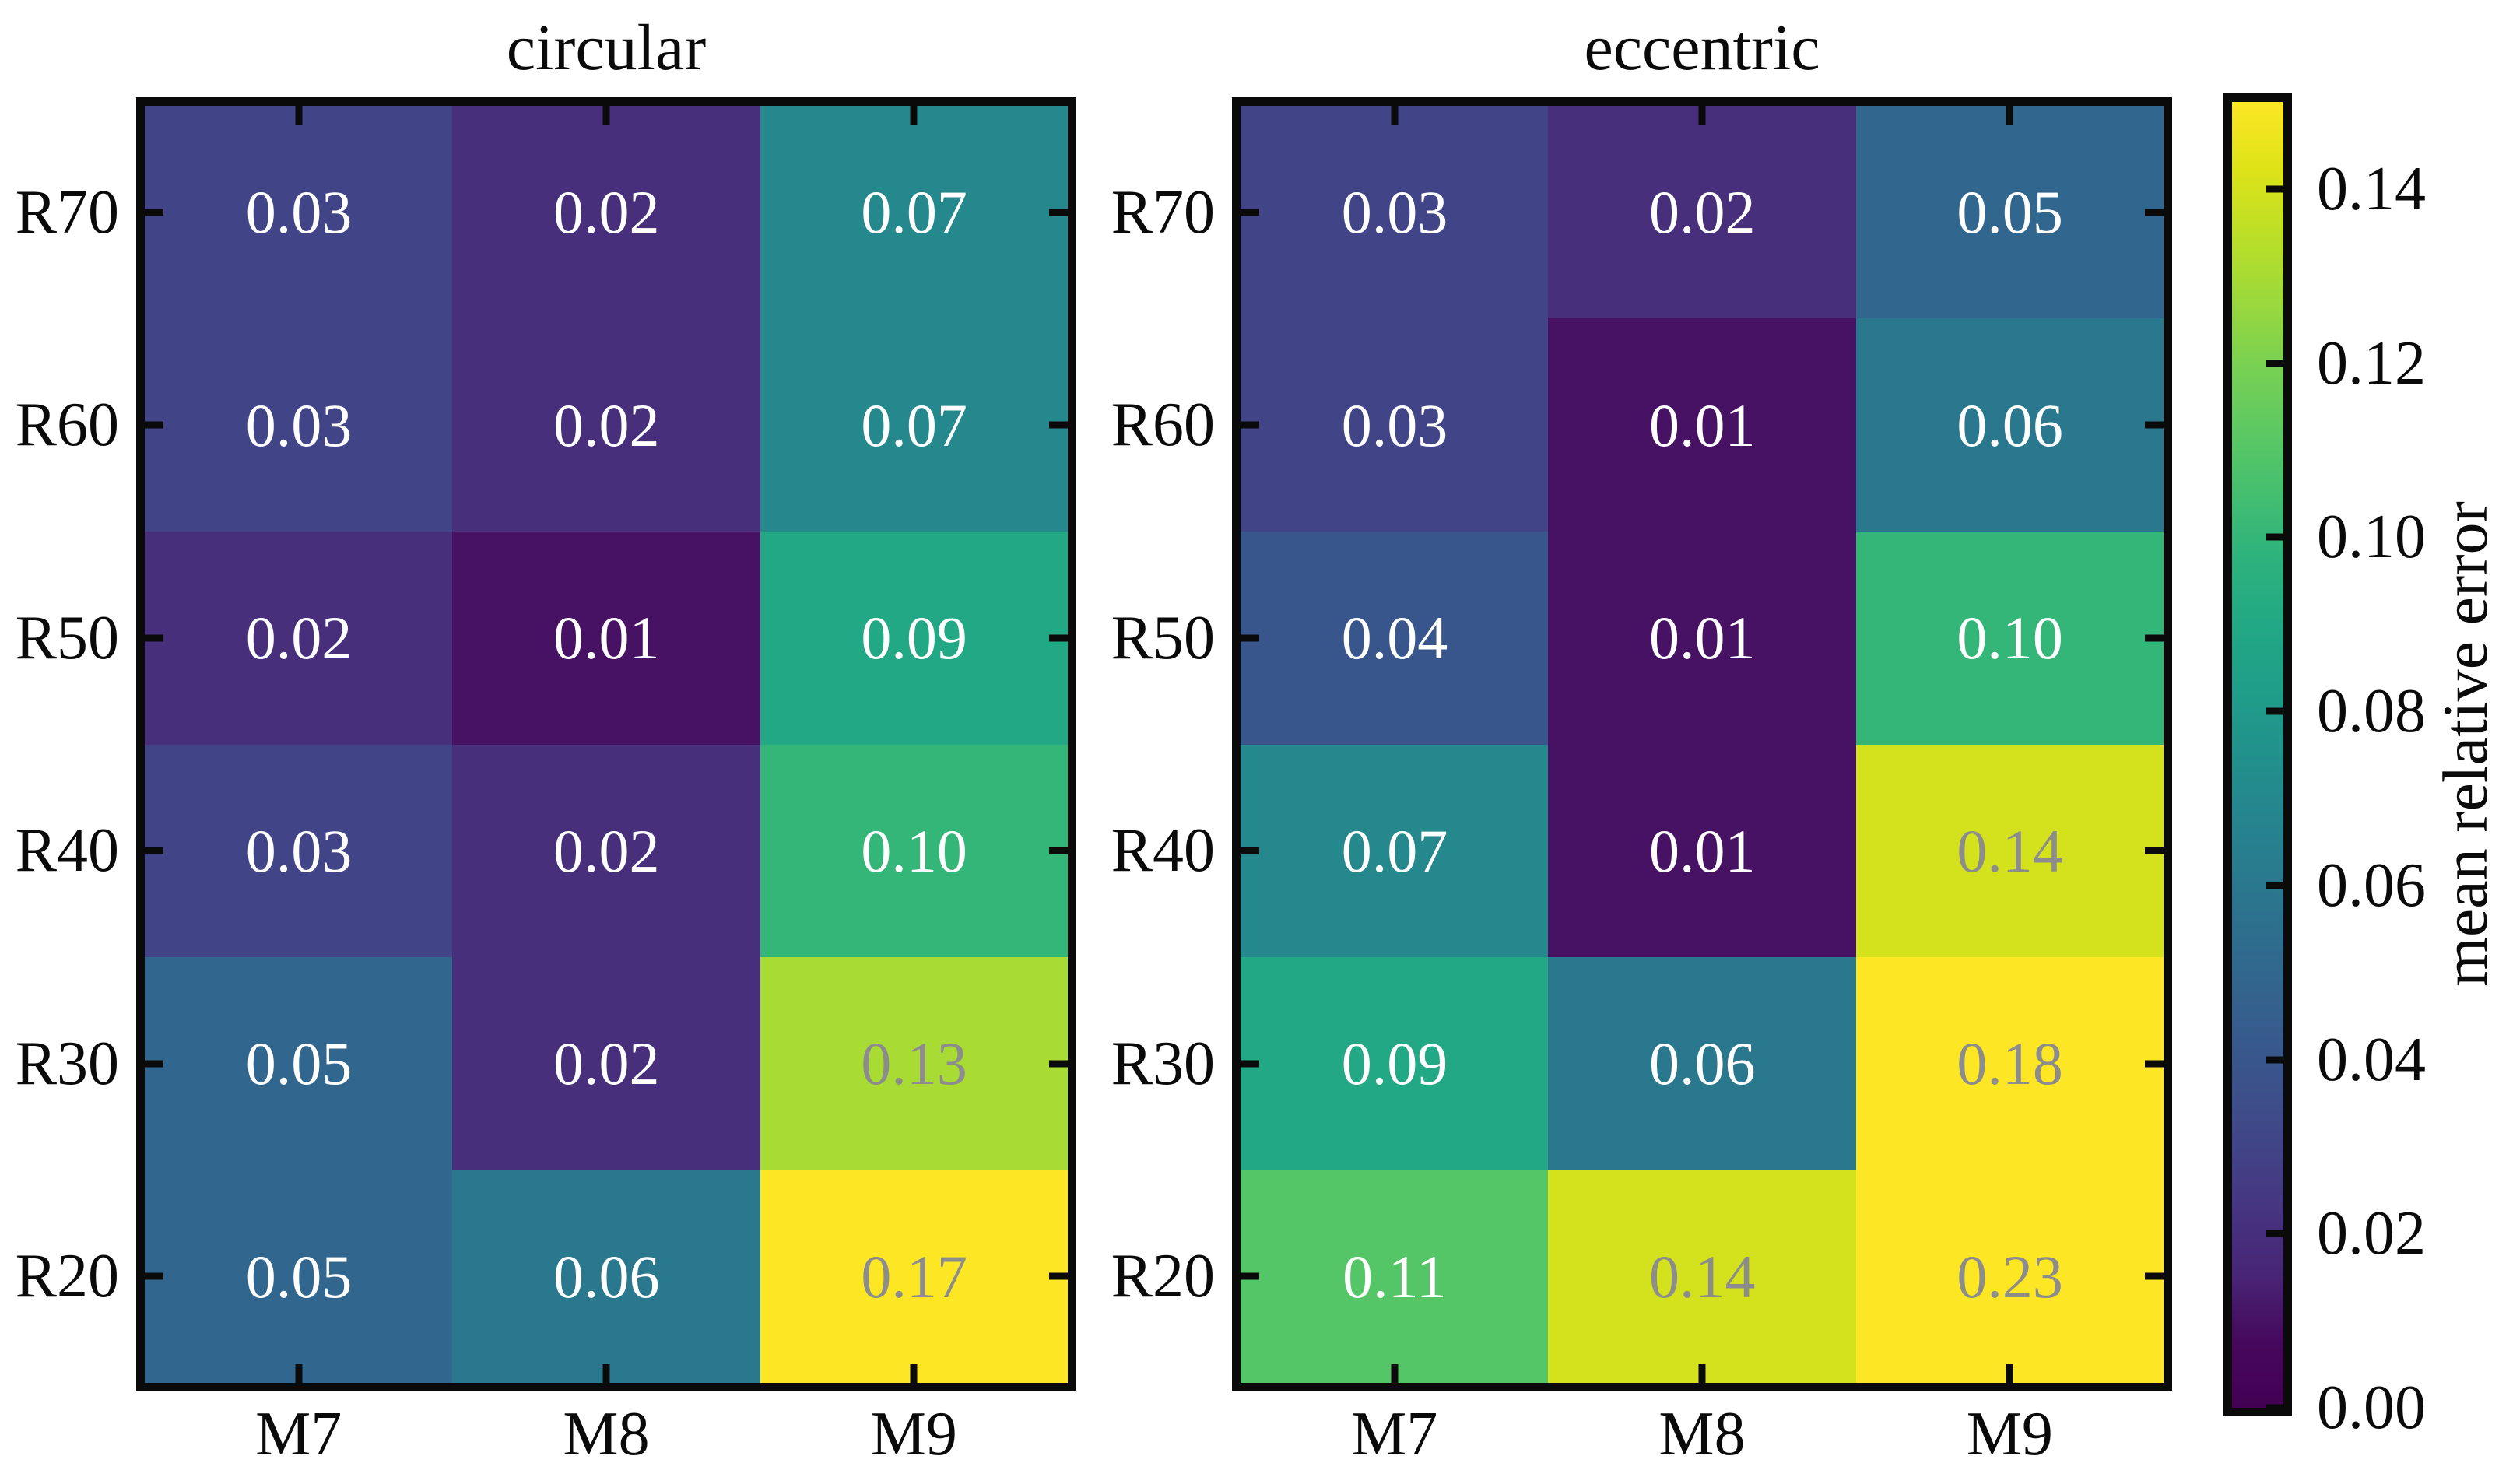  What do you see at coordinates (2257, 754) in the screenshot?
I see `colorbar` at bounding box center [2257, 754].